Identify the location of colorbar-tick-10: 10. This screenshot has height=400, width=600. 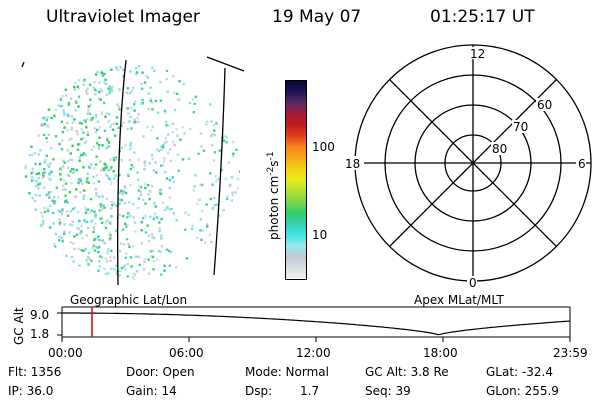
(320, 235).